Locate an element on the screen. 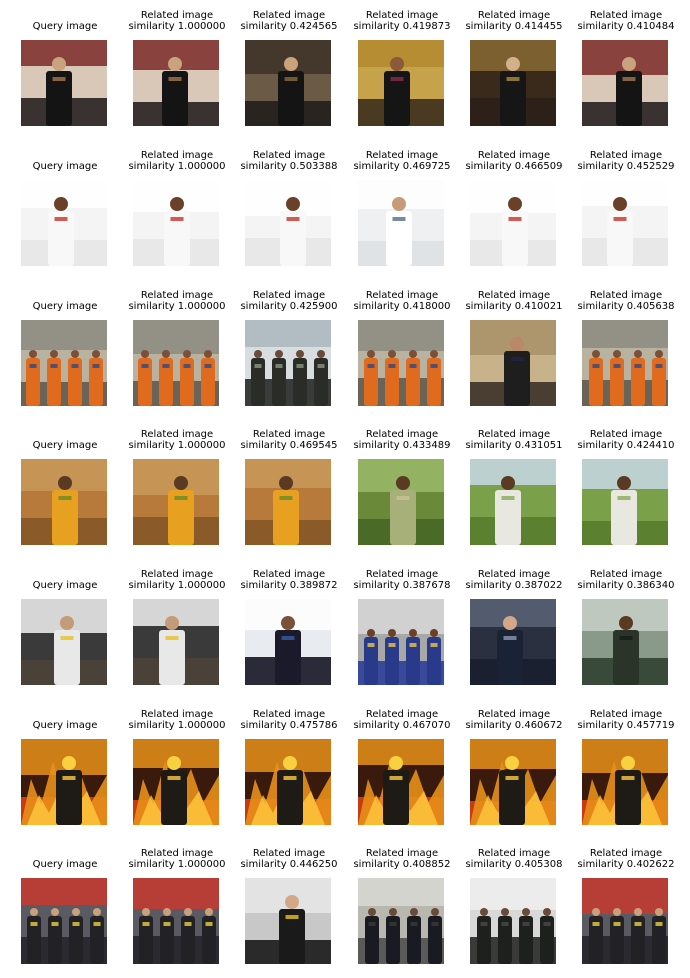  related-cell: Related image similarity 0.386340 is located at coordinates (626, 634).